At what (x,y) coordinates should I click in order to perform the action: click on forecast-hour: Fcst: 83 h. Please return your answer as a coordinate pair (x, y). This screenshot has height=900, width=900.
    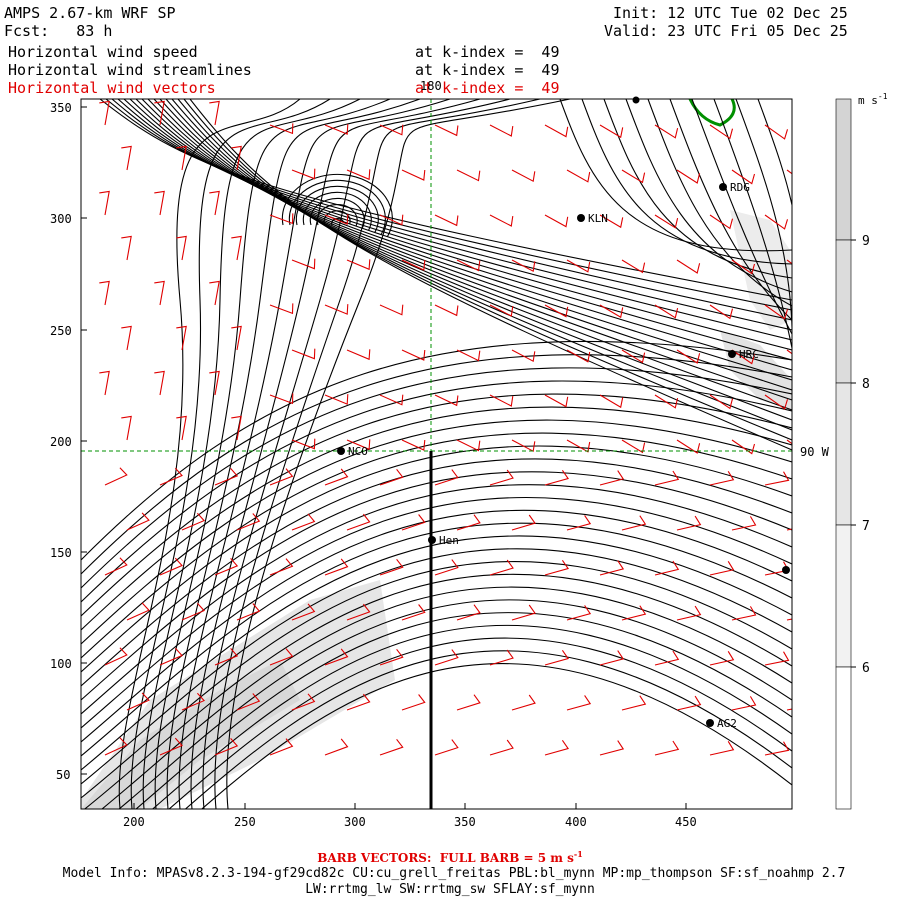
    Looking at the image, I should click on (58, 31).